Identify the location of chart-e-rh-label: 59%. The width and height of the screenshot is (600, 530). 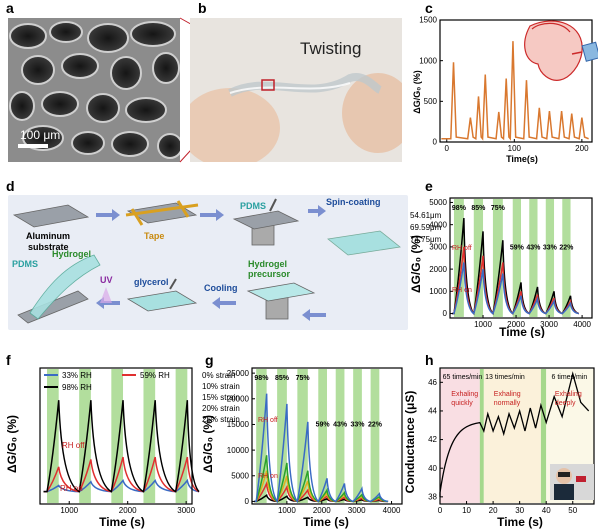
(517, 248).